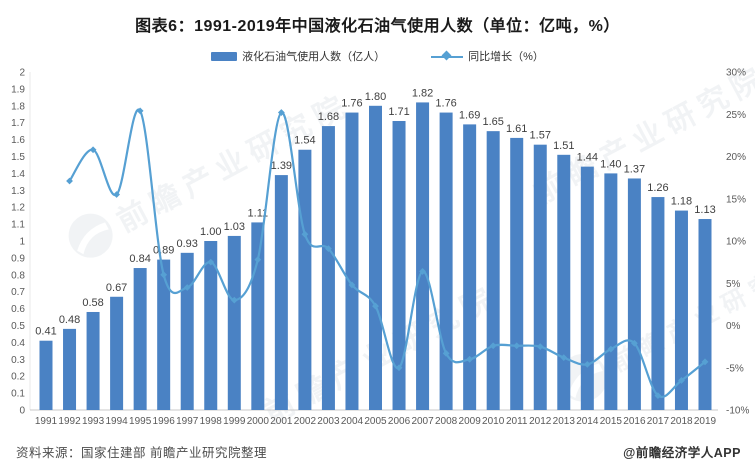 This screenshot has width=755, height=472. What do you see at coordinates (398, 112) in the screenshot?
I see `bar-value-label: 1.71` at bounding box center [398, 112].